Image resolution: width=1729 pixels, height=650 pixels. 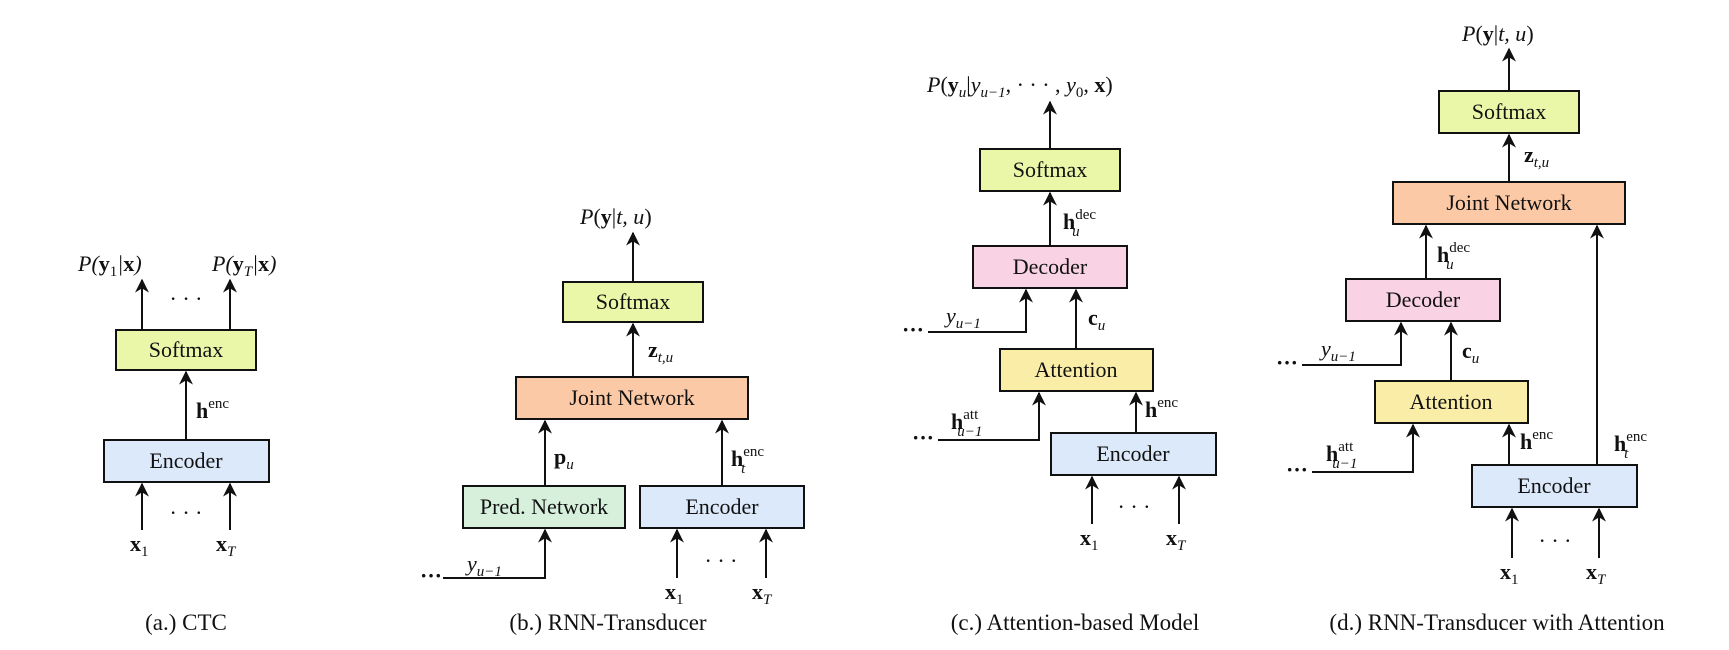 I want to click on rnnta-h-dec: hdec u, so click(x=1453, y=256).